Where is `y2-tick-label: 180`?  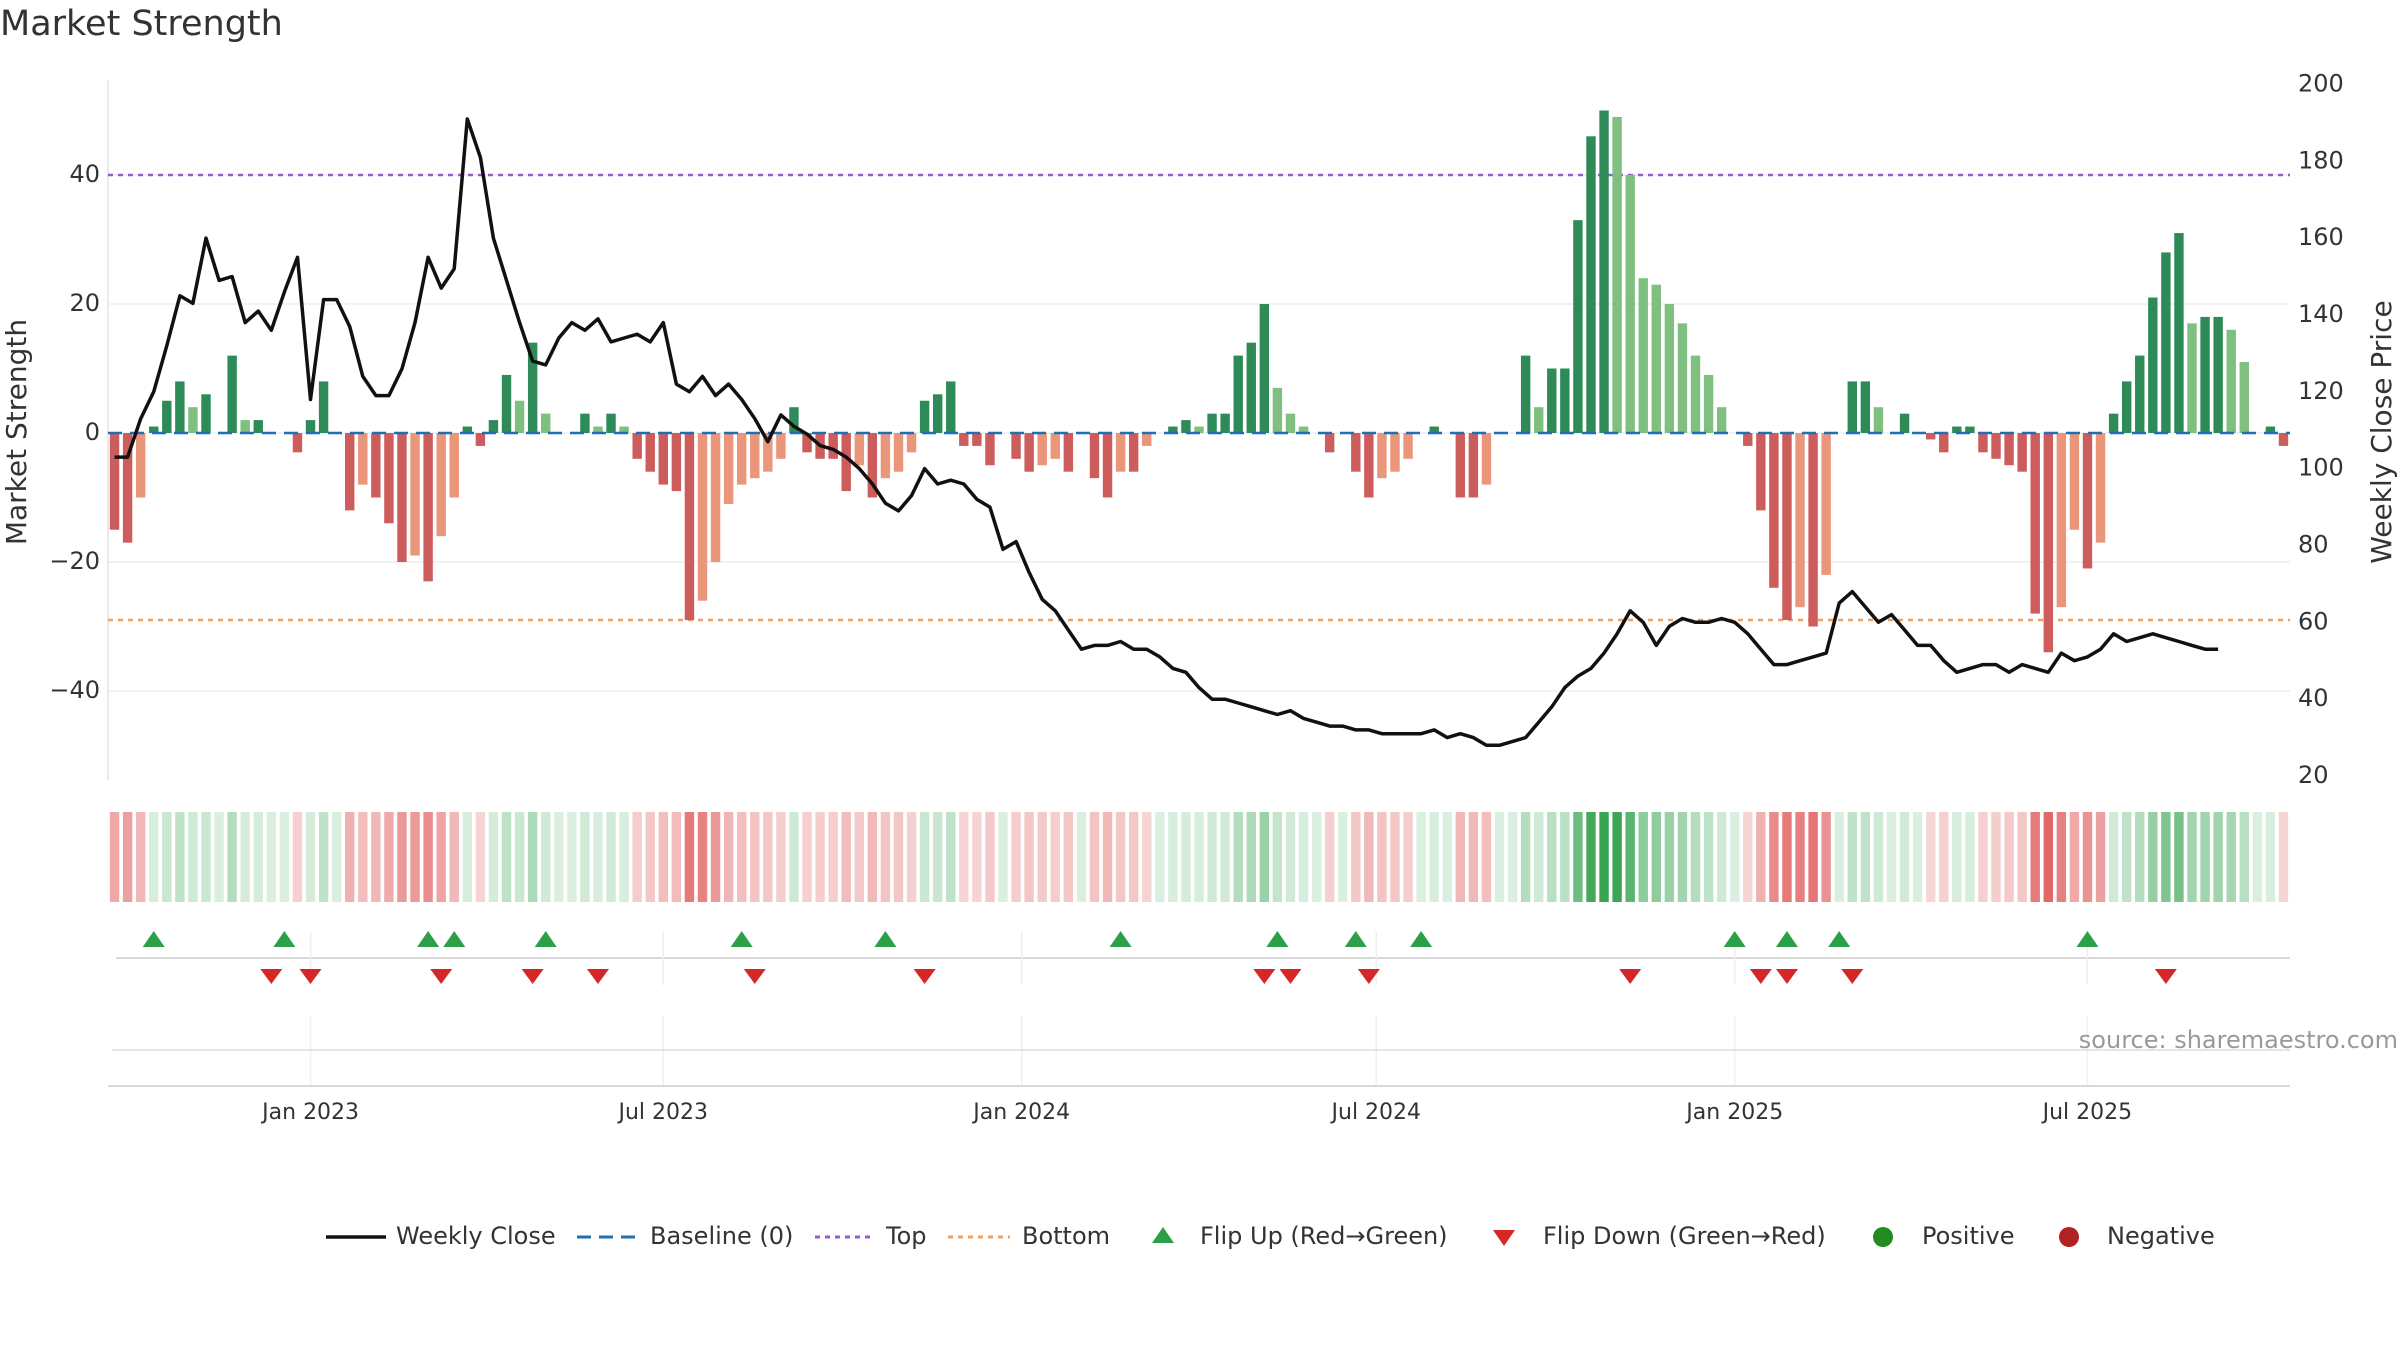
y2-tick-label: 180 is located at coordinates (2321, 160).